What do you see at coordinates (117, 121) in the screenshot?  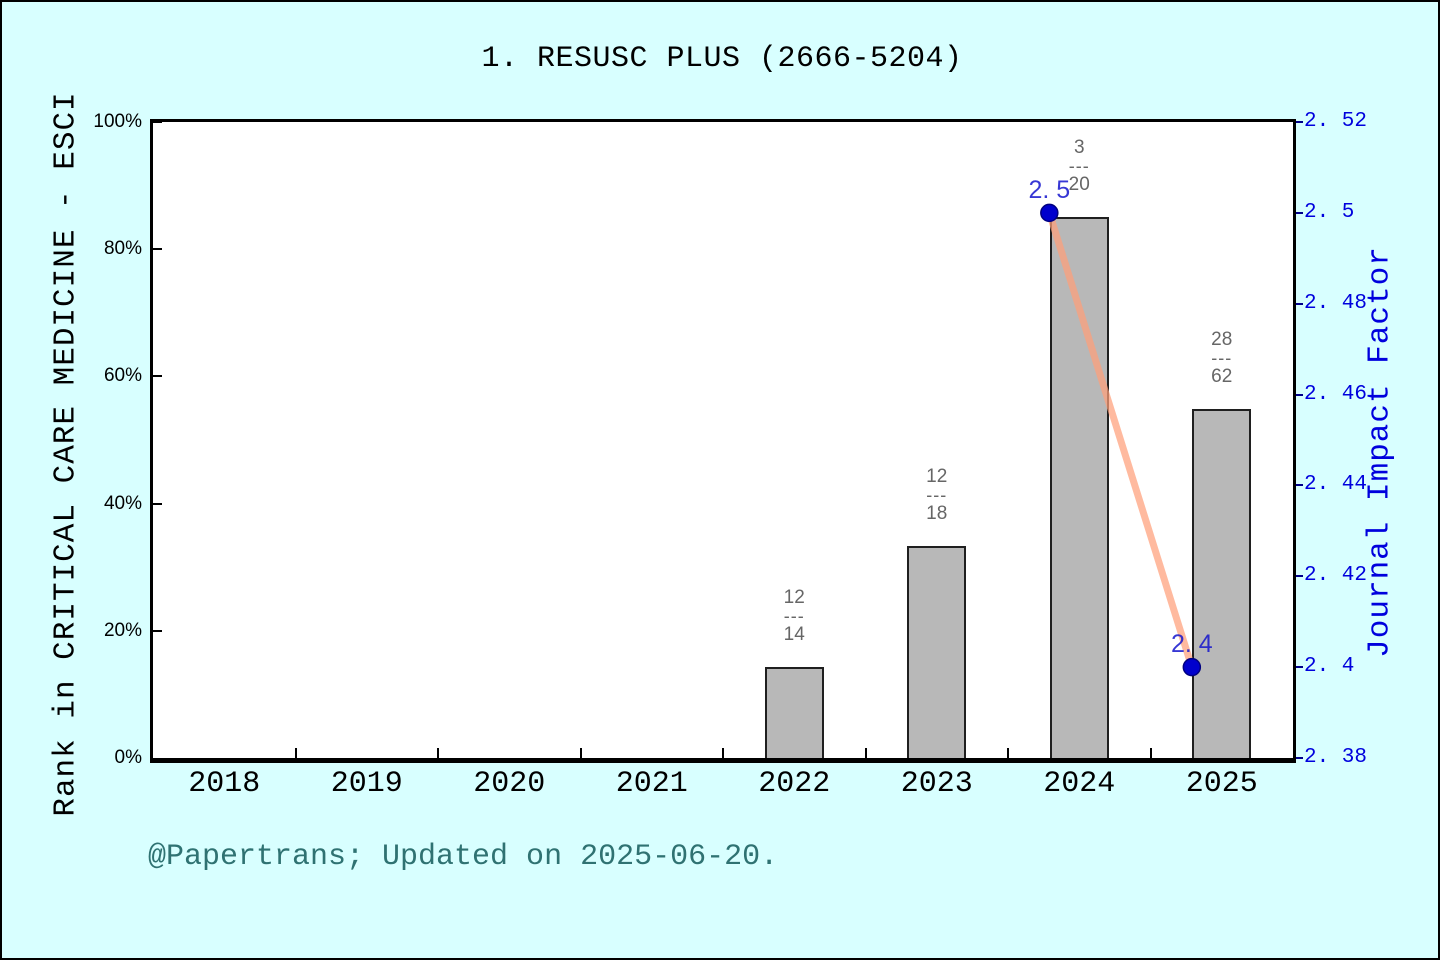 I see `left-tick-label-100%: 100%` at bounding box center [117, 121].